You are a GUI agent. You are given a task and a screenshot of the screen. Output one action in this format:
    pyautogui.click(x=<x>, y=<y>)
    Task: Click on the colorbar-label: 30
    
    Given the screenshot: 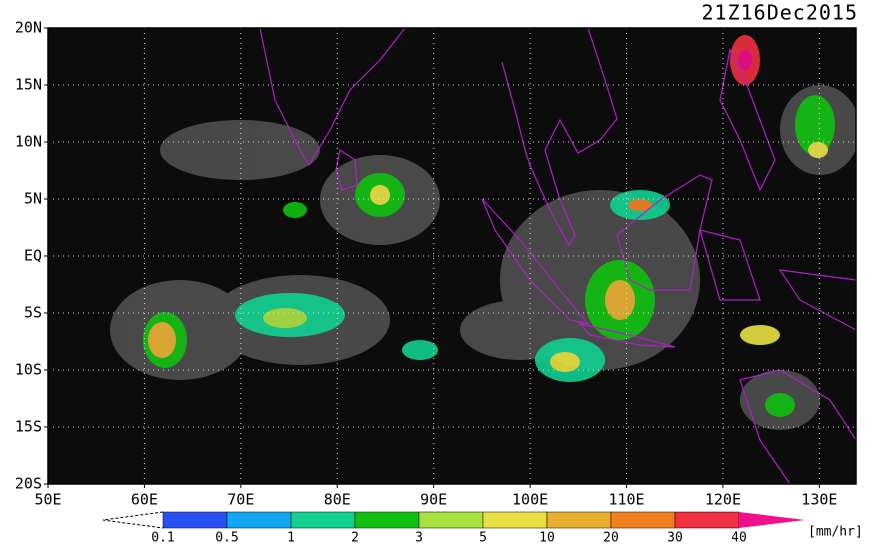 What is the action you would take?
    pyautogui.click(x=675, y=538)
    